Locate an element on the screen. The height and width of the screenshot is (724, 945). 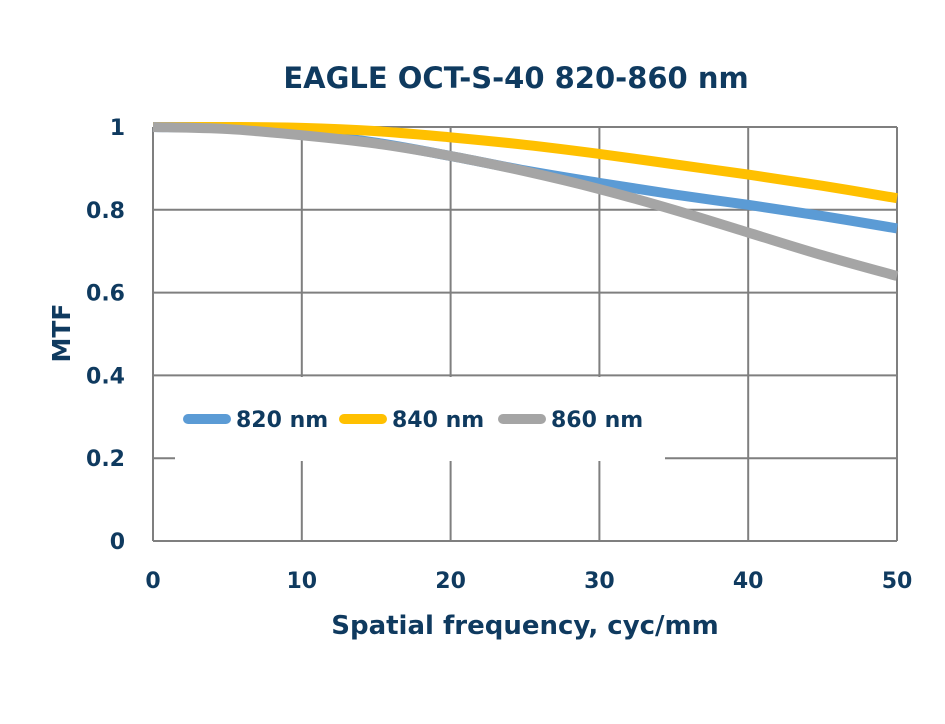
x-tick-label: 0 is located at coordinates (152, 581).